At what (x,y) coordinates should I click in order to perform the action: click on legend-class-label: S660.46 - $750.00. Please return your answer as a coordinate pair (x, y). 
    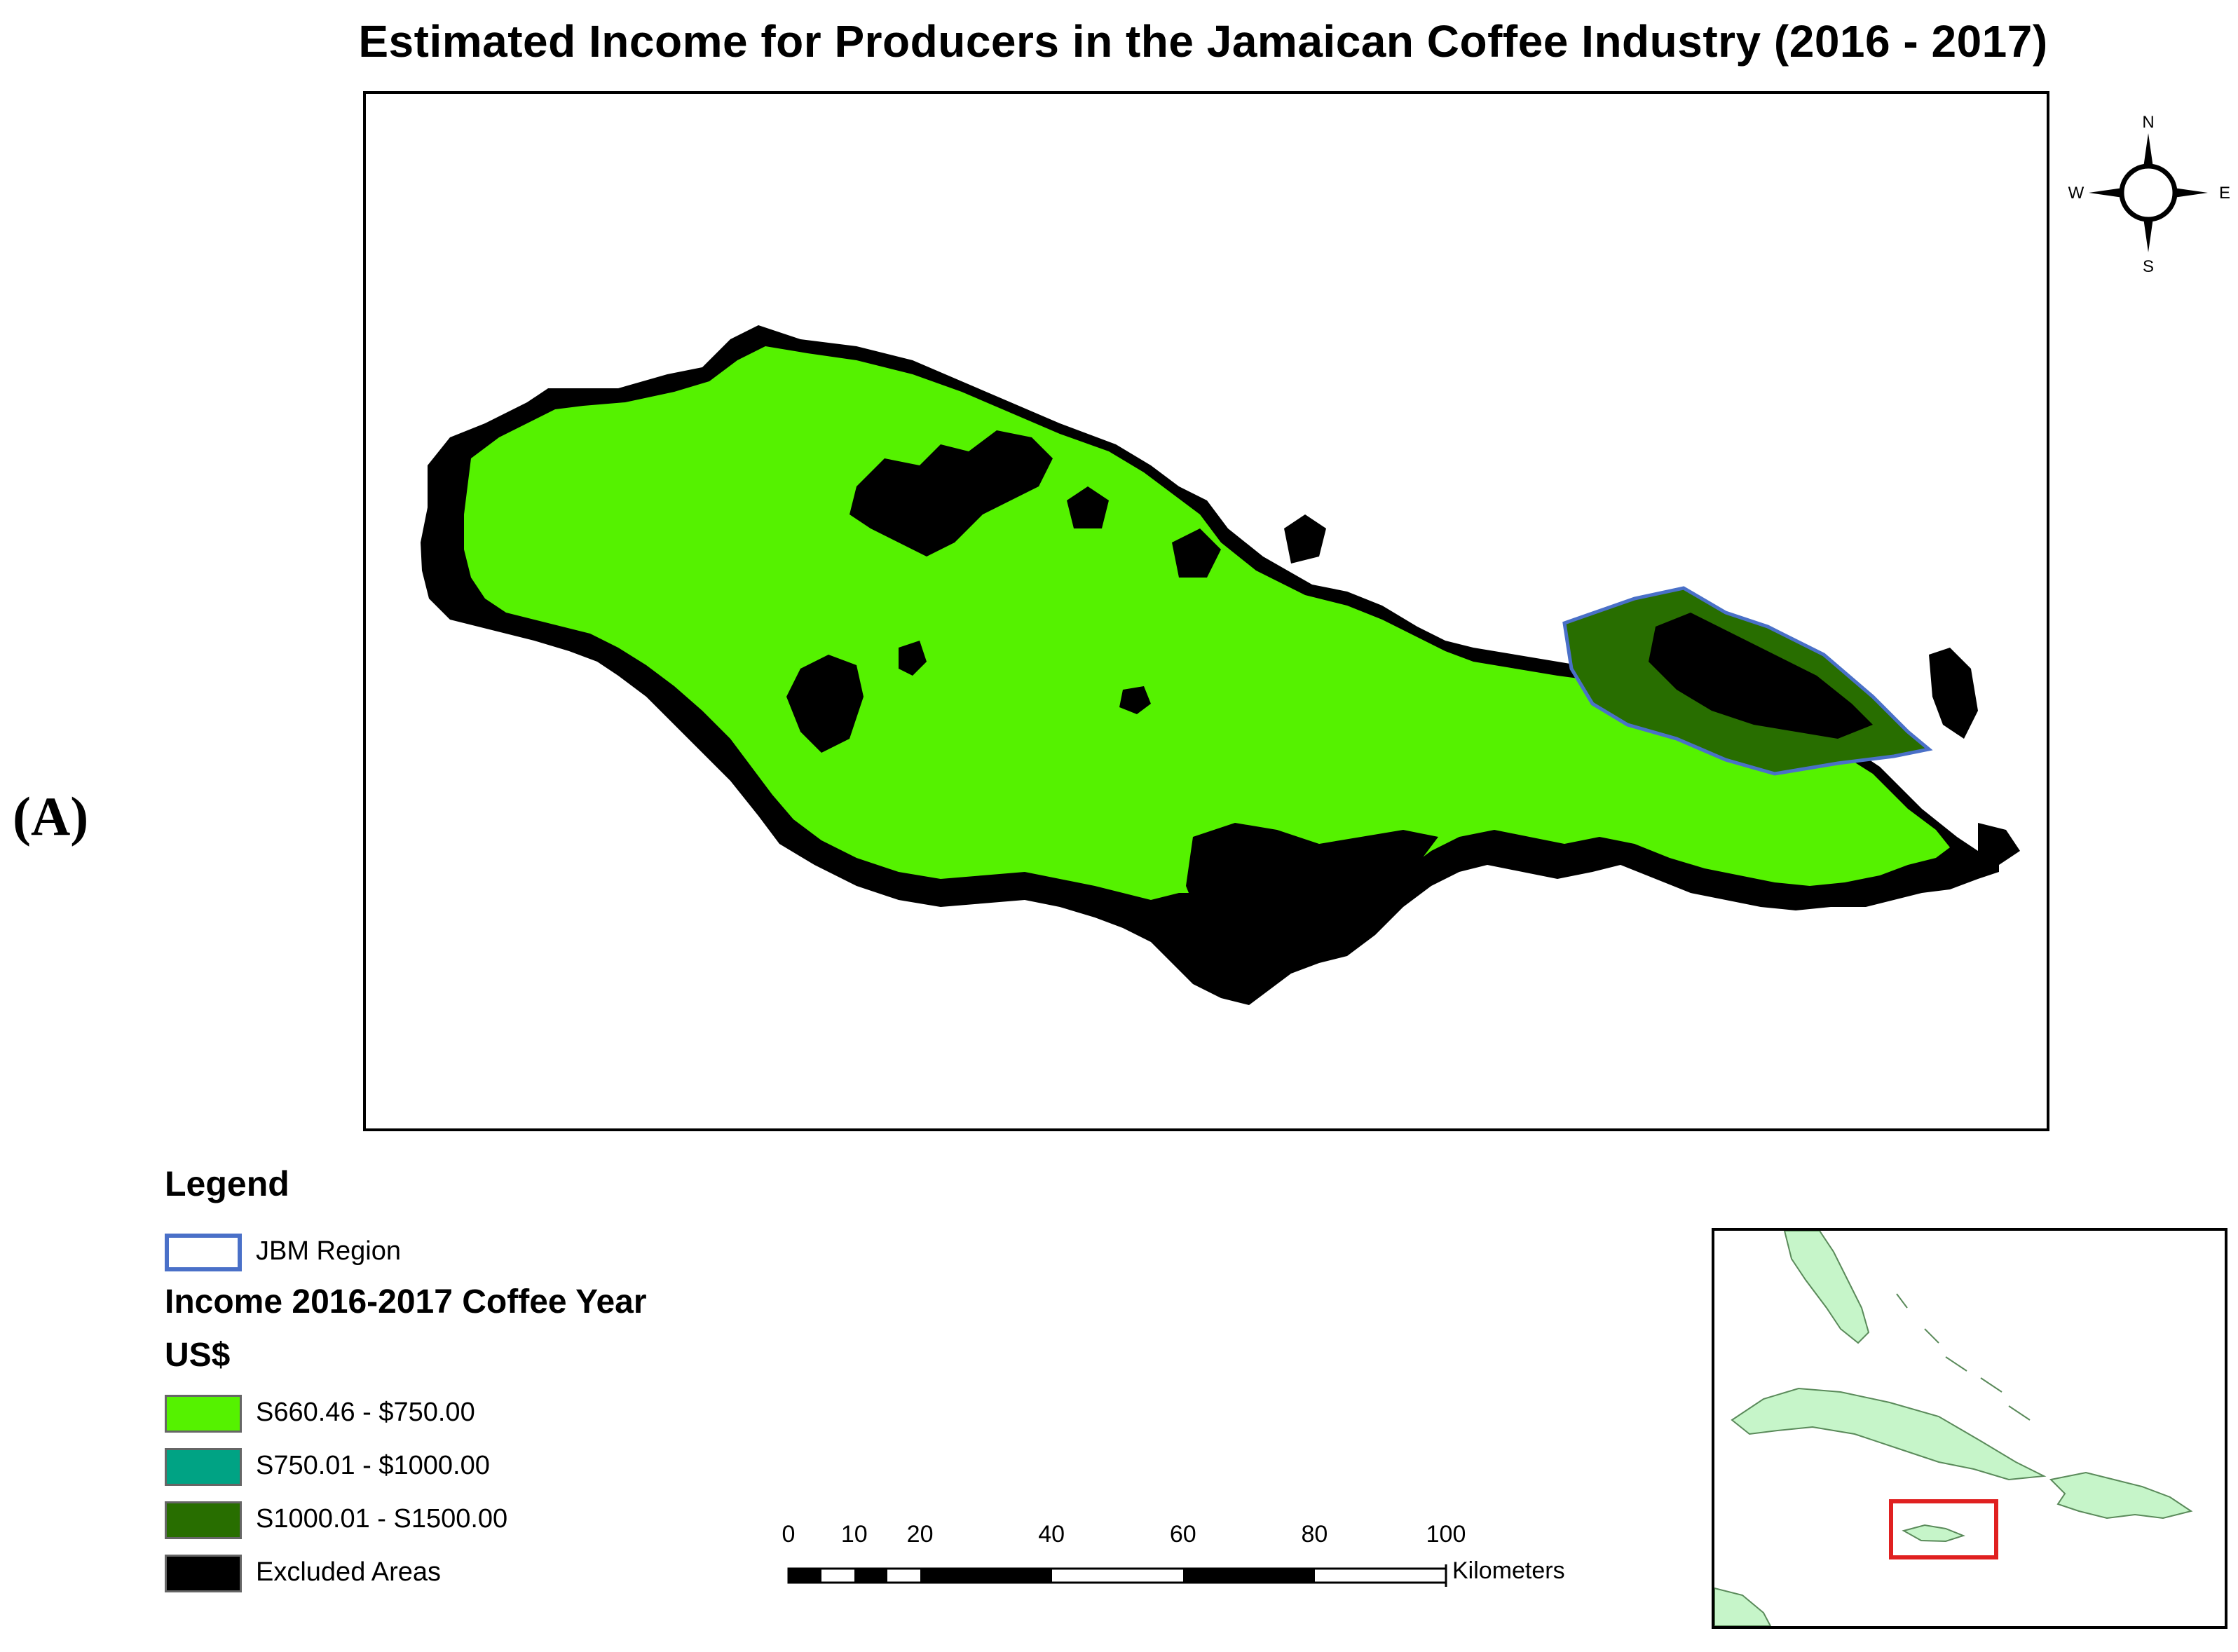
    Looking at the image, I should click on (365, 1413).